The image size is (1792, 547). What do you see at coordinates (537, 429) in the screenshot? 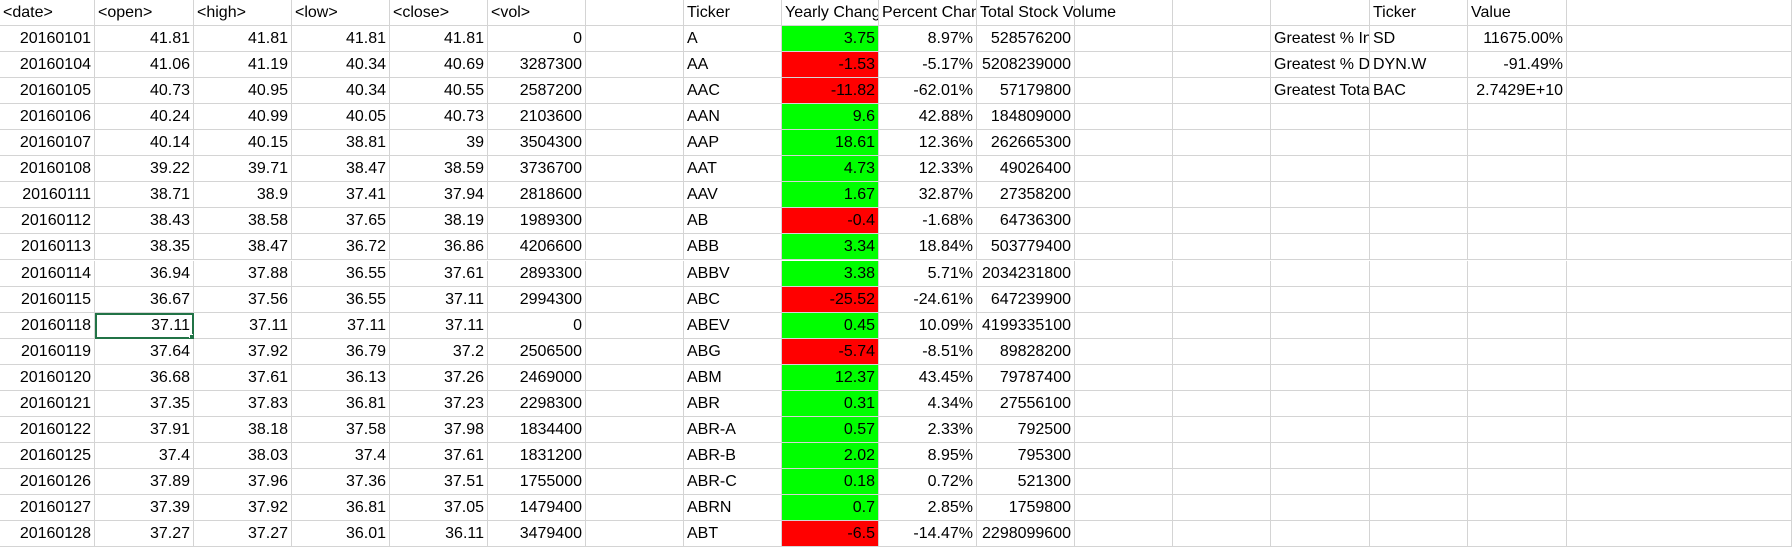
I see `cell-vol: 1834400` at bounding box center [537, 429].